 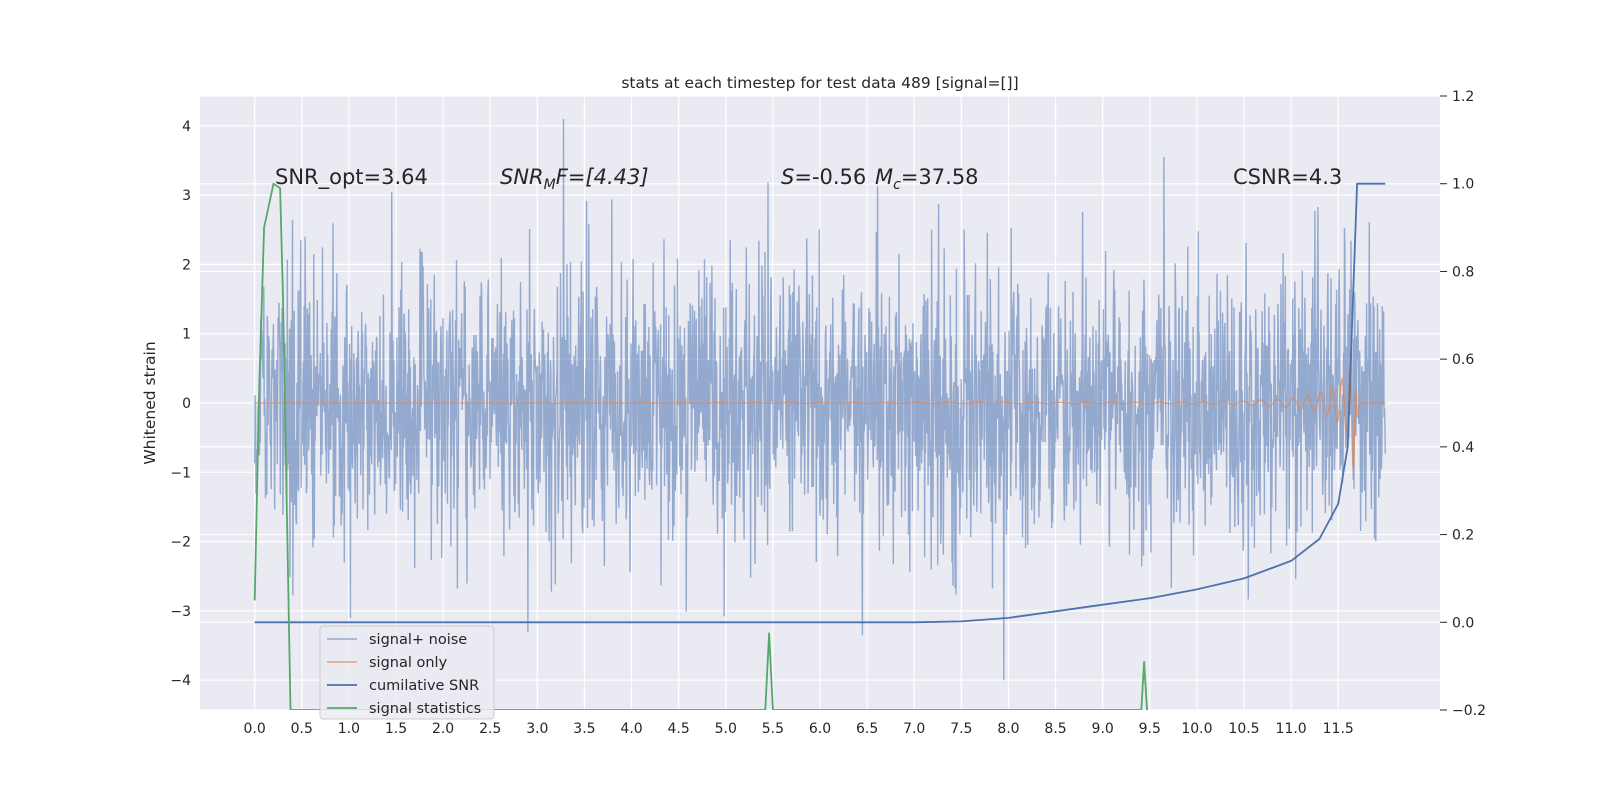 I want to click on y2-tick-label: 0.8, so click(x=1463, y=272).